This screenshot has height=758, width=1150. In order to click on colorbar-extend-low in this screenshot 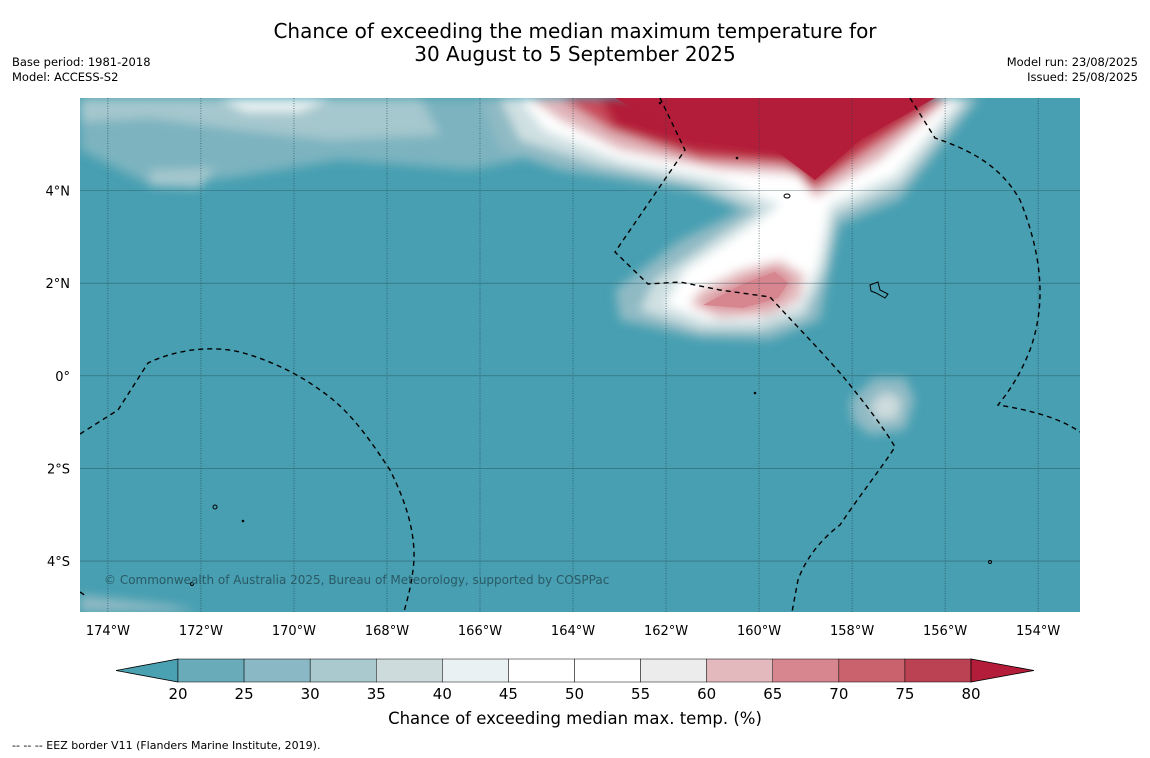, I will do `click(147, 670)`.